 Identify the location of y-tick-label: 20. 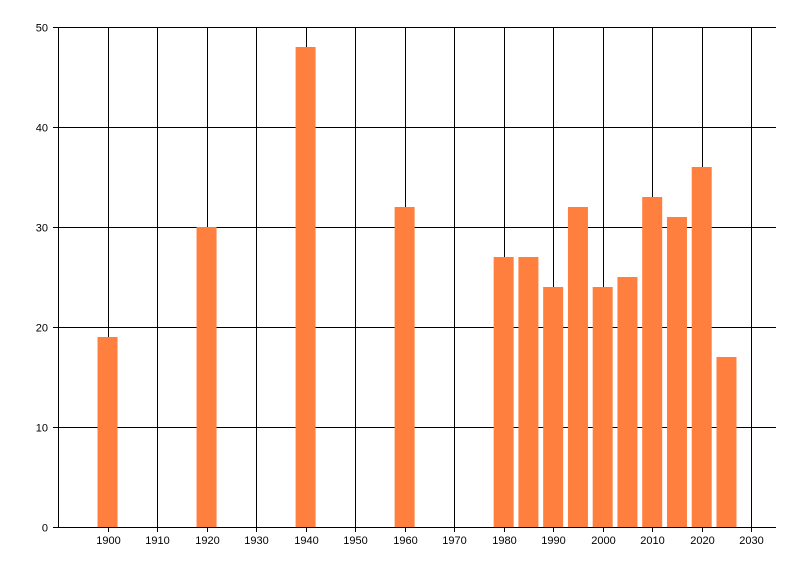
(42, 329).